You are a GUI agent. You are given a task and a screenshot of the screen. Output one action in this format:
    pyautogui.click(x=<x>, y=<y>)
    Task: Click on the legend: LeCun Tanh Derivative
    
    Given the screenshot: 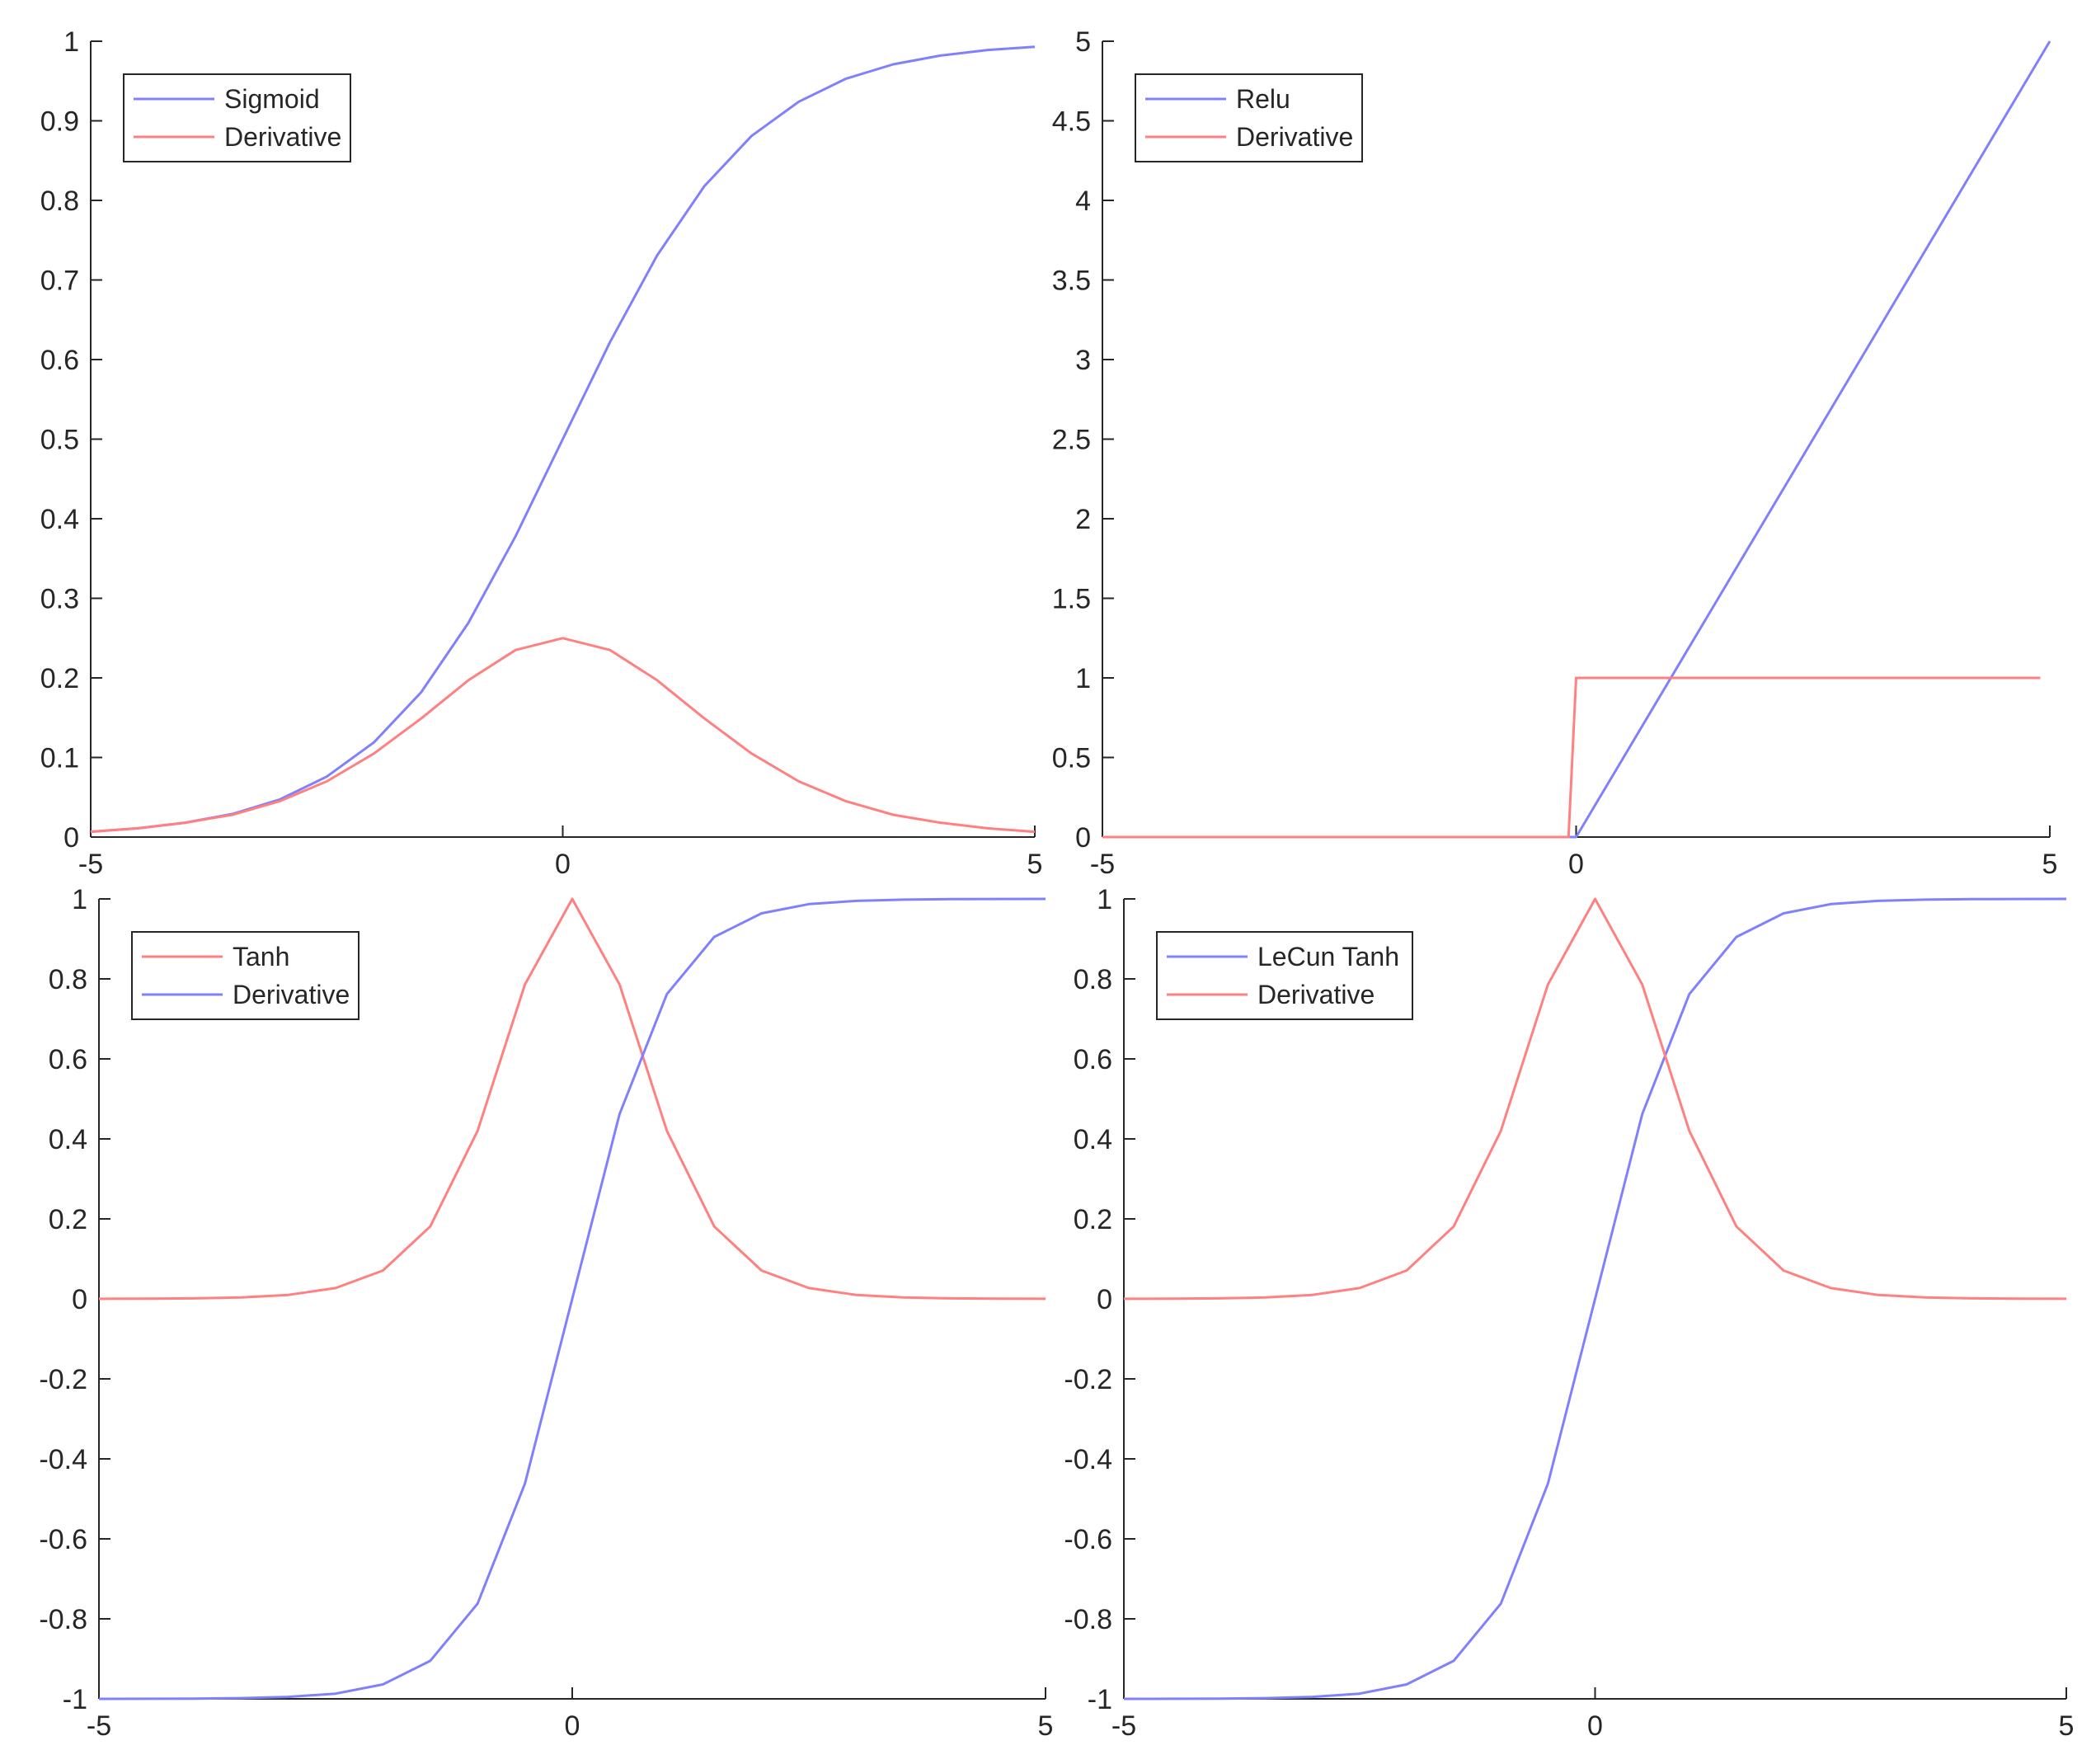 What is the action you would take?
    pyautogui.click(x=1284, y=976)
    